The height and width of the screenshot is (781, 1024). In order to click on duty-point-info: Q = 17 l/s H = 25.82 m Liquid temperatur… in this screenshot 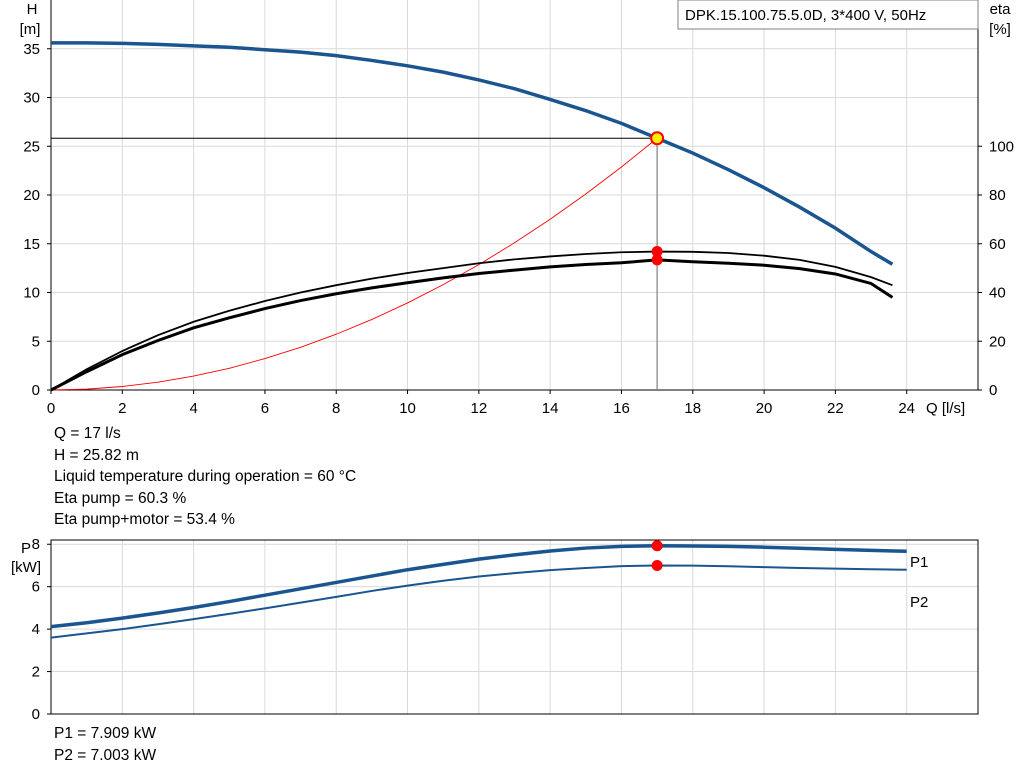, I will do `click(205, 477)`.